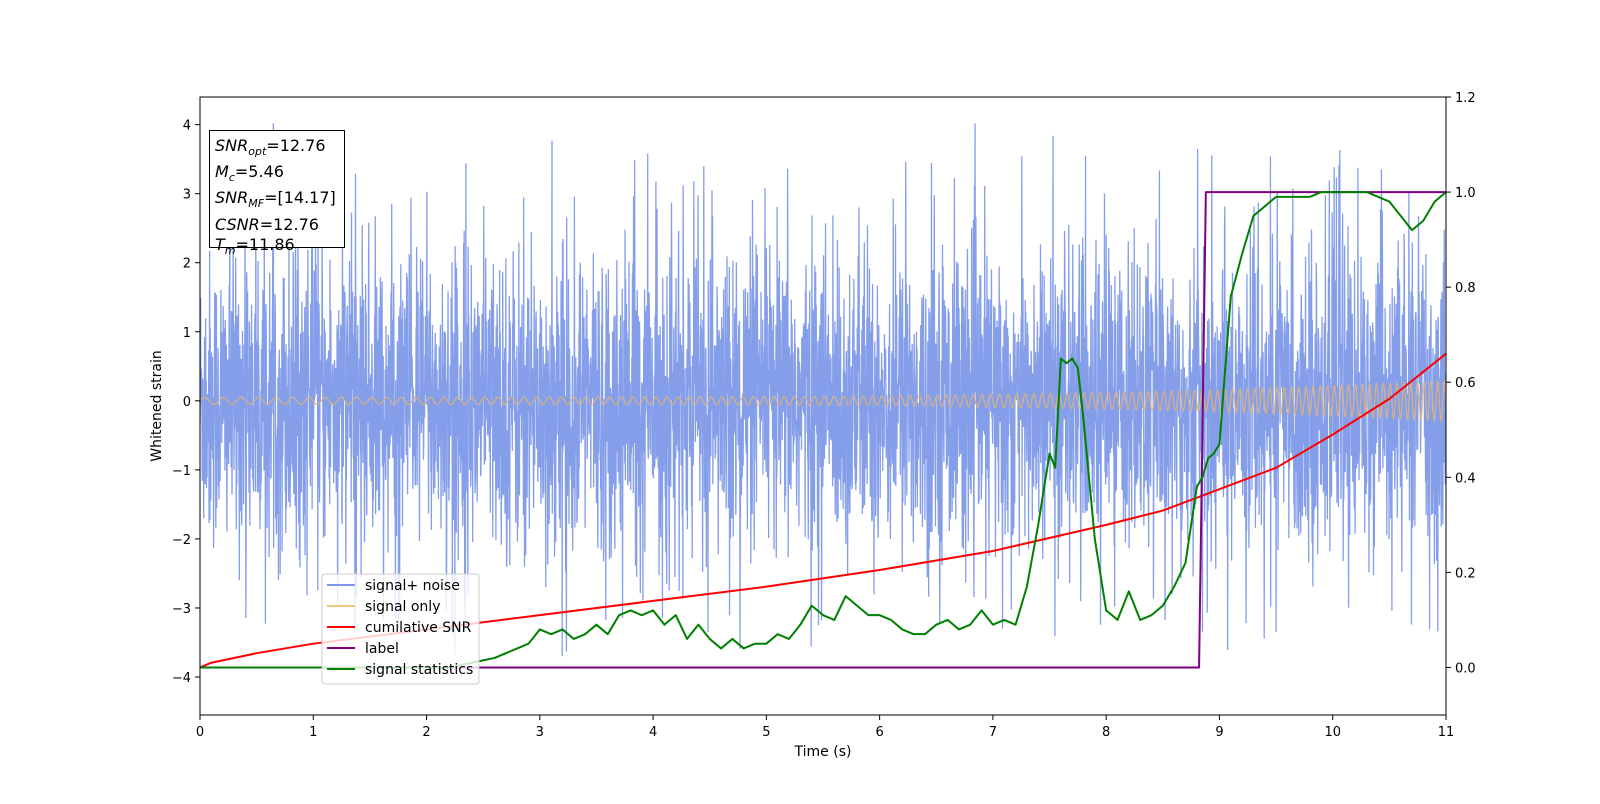 Image resolution: width=1600 pixels, height=804 pixels. Describe the element at coordinates (766, 732) in the screenshot. I see `x-tick-label: 5` at that location.